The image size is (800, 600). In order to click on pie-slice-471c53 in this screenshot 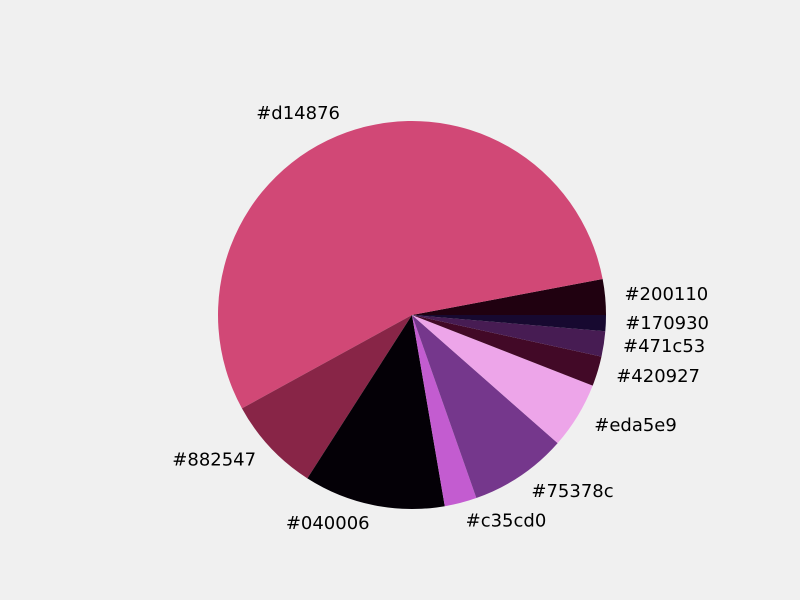, I will do `click(509, 336)`.